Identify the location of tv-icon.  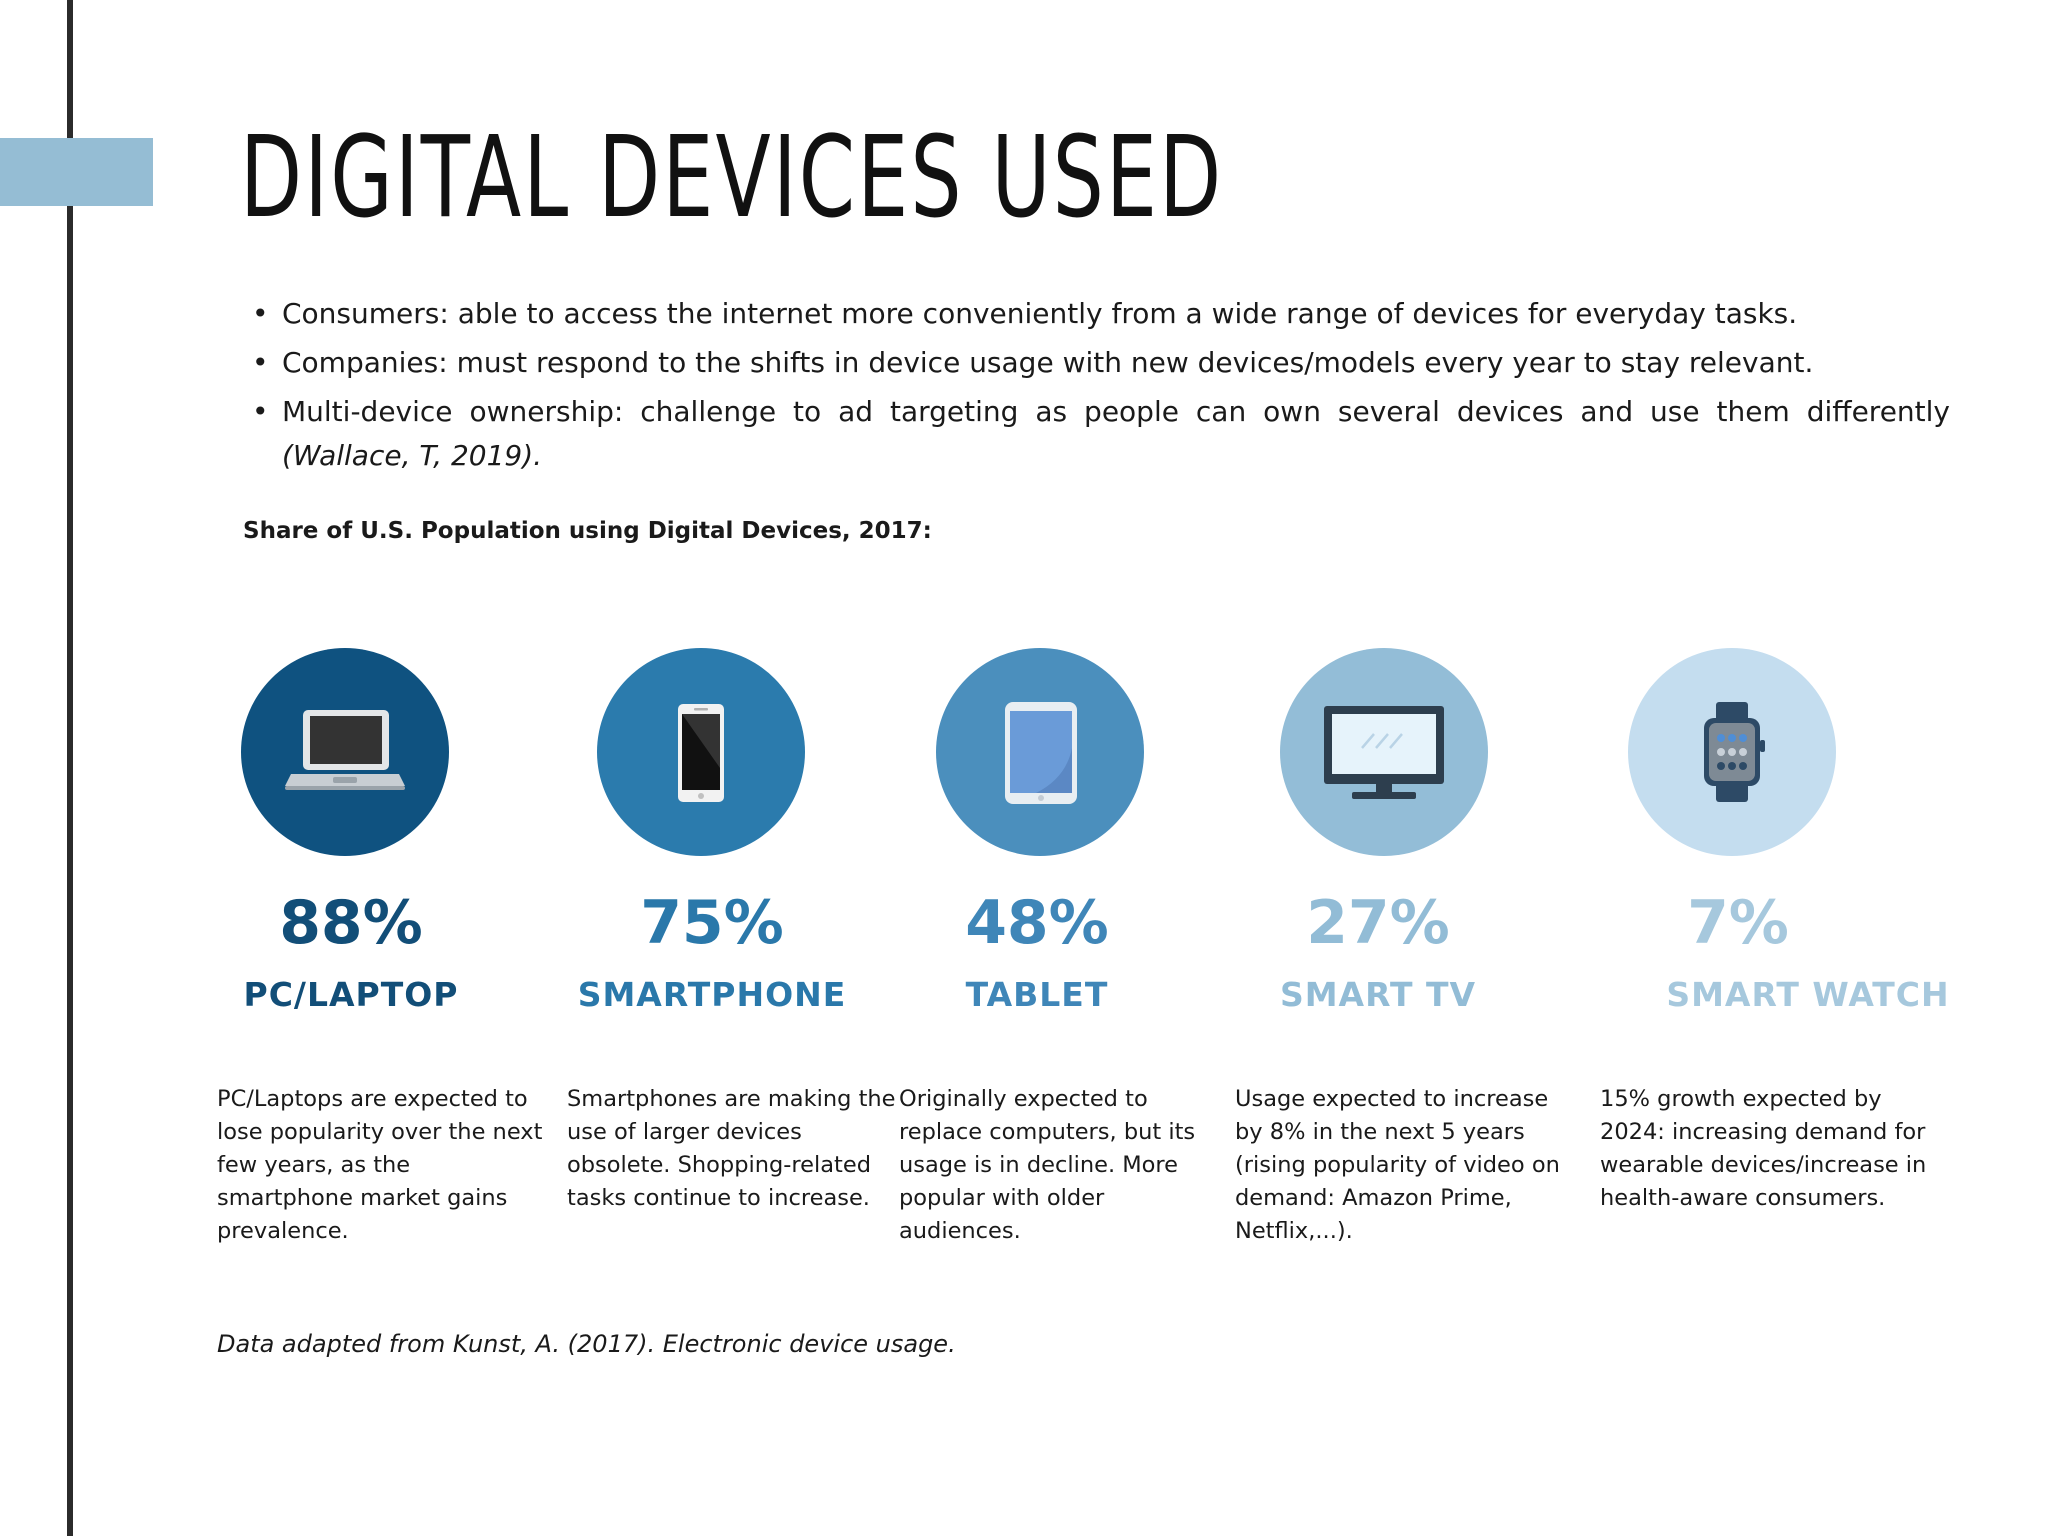
(1384, 752).